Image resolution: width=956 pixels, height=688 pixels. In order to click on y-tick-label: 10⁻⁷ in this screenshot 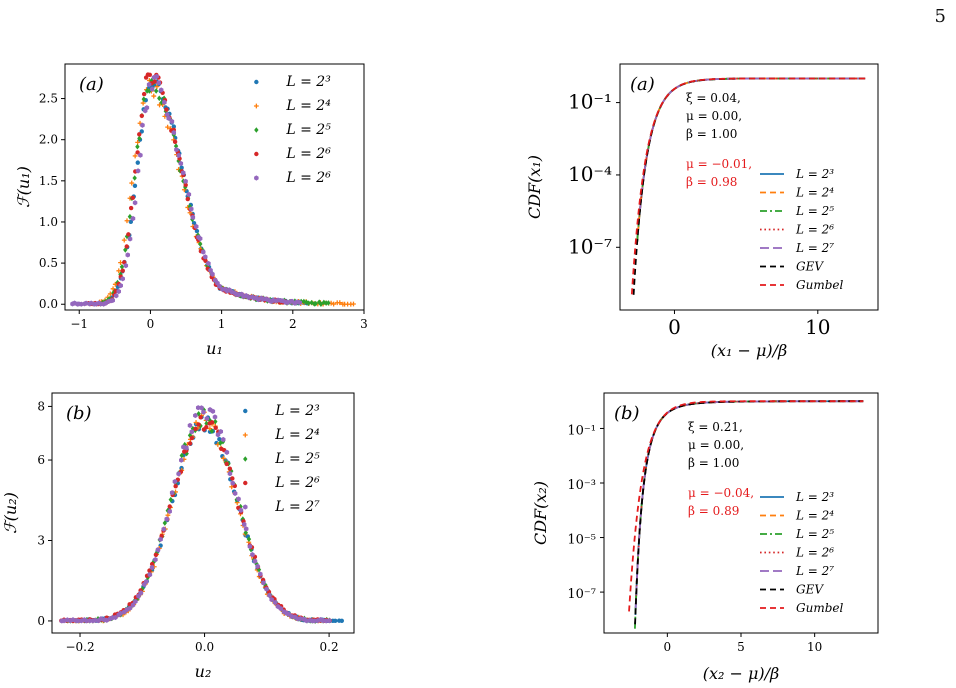, I will do `click(590, 246)`.